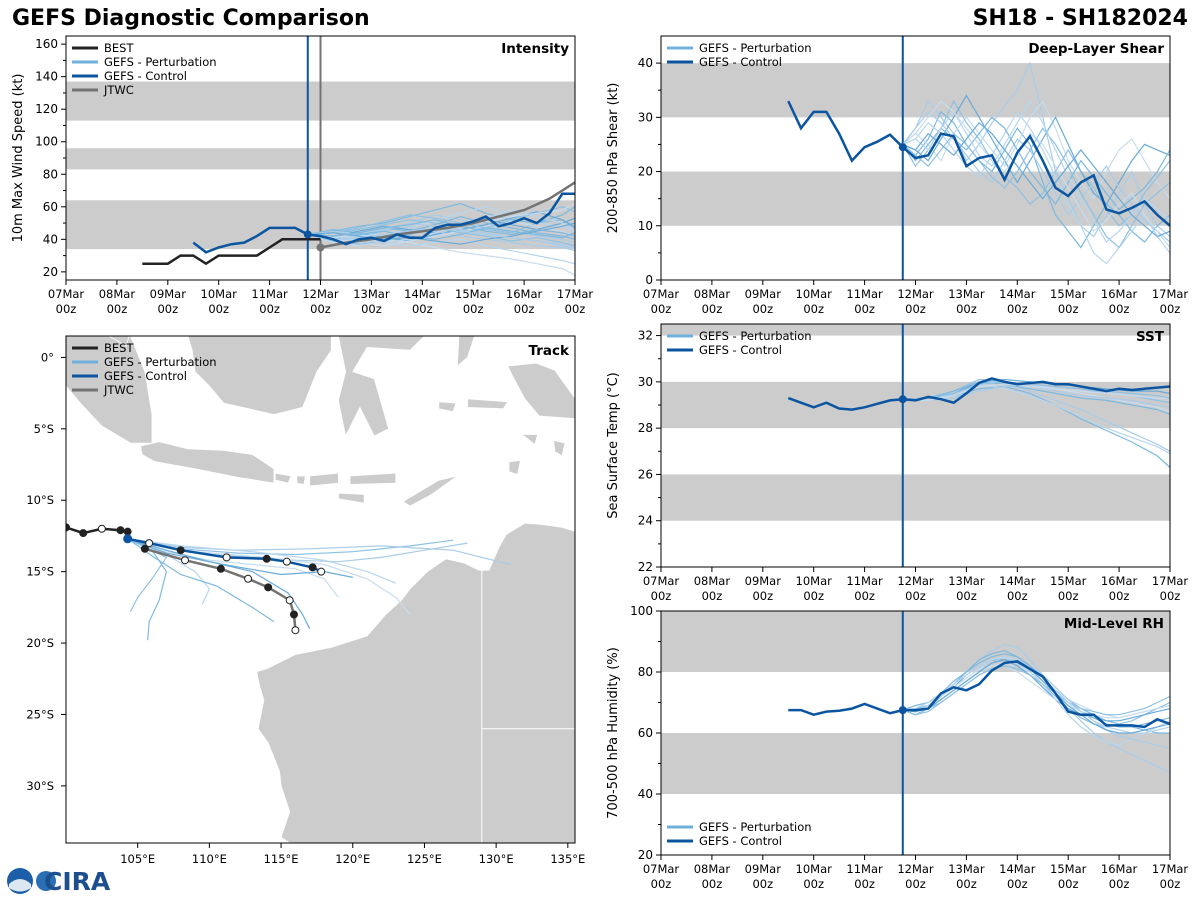 The width and height of the screenshot is (1200, 900). Describe the element at coordinates (559, 448) in the screenshot. I see `land-aru` at that location.